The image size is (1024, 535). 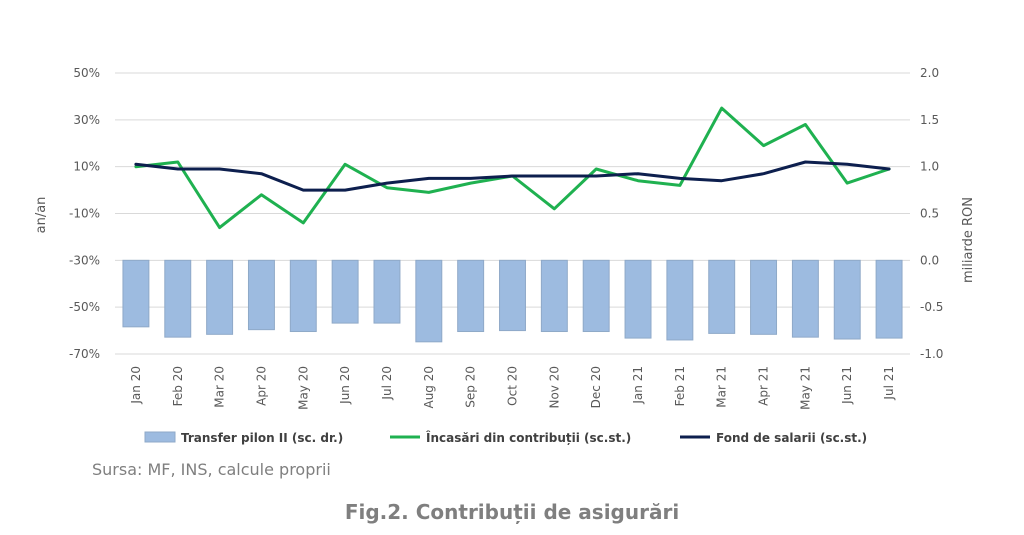 What do you see at coordinates (345, 385) in the screenshot?
I see `x-tick-label: Jun 20` at bounding box center [345, 385].